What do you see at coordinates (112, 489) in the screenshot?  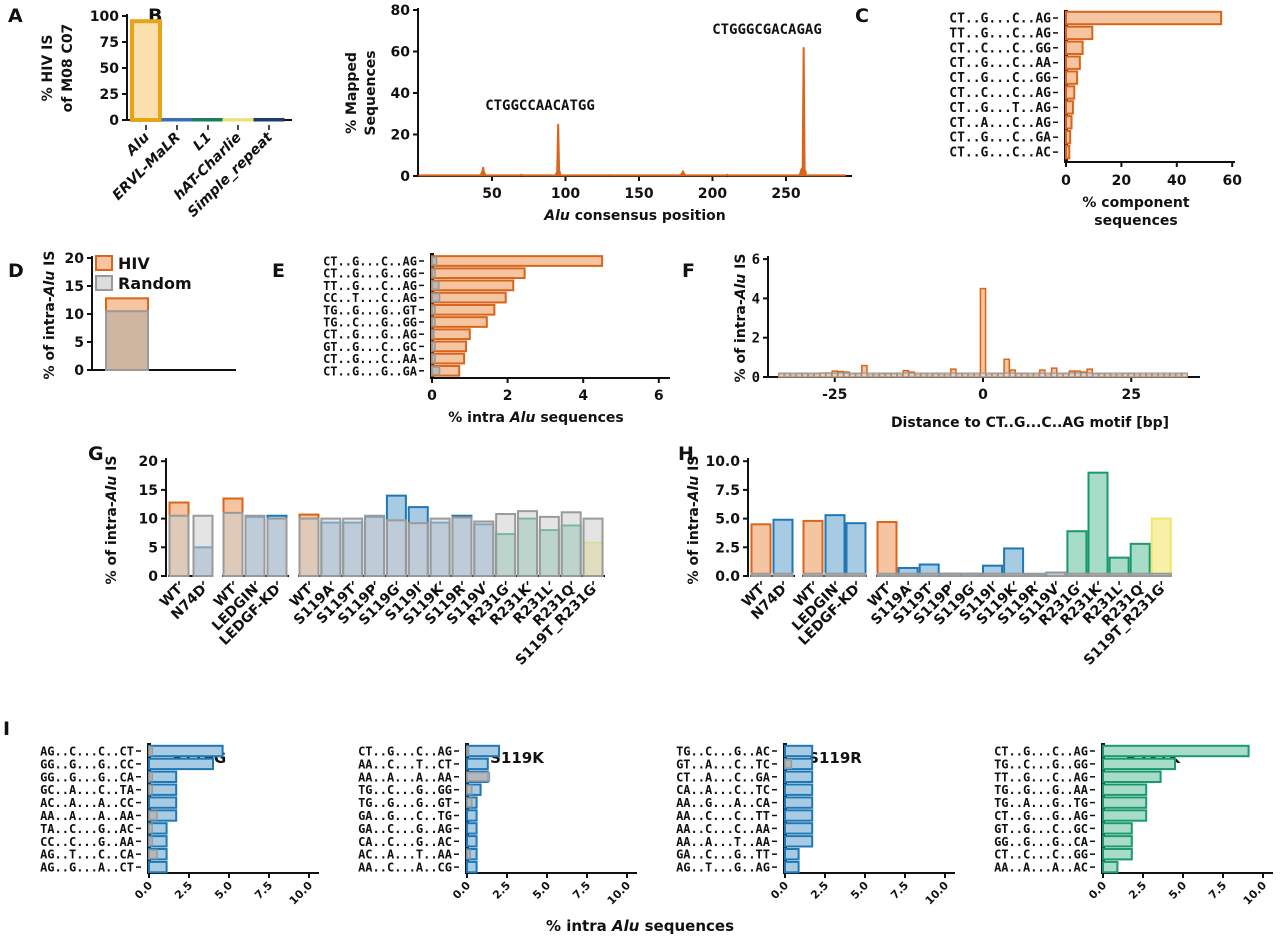 I see `g-y-label-part: Alu` at bounding box center [112, 489].